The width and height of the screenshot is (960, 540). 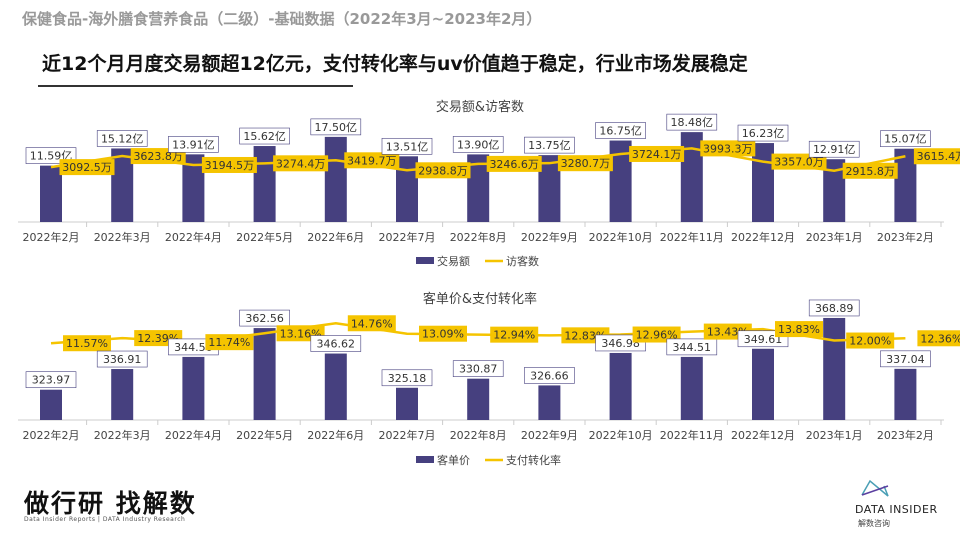 I want to click on logo-text: 做行研 找解数, so click(x=110, y=503).